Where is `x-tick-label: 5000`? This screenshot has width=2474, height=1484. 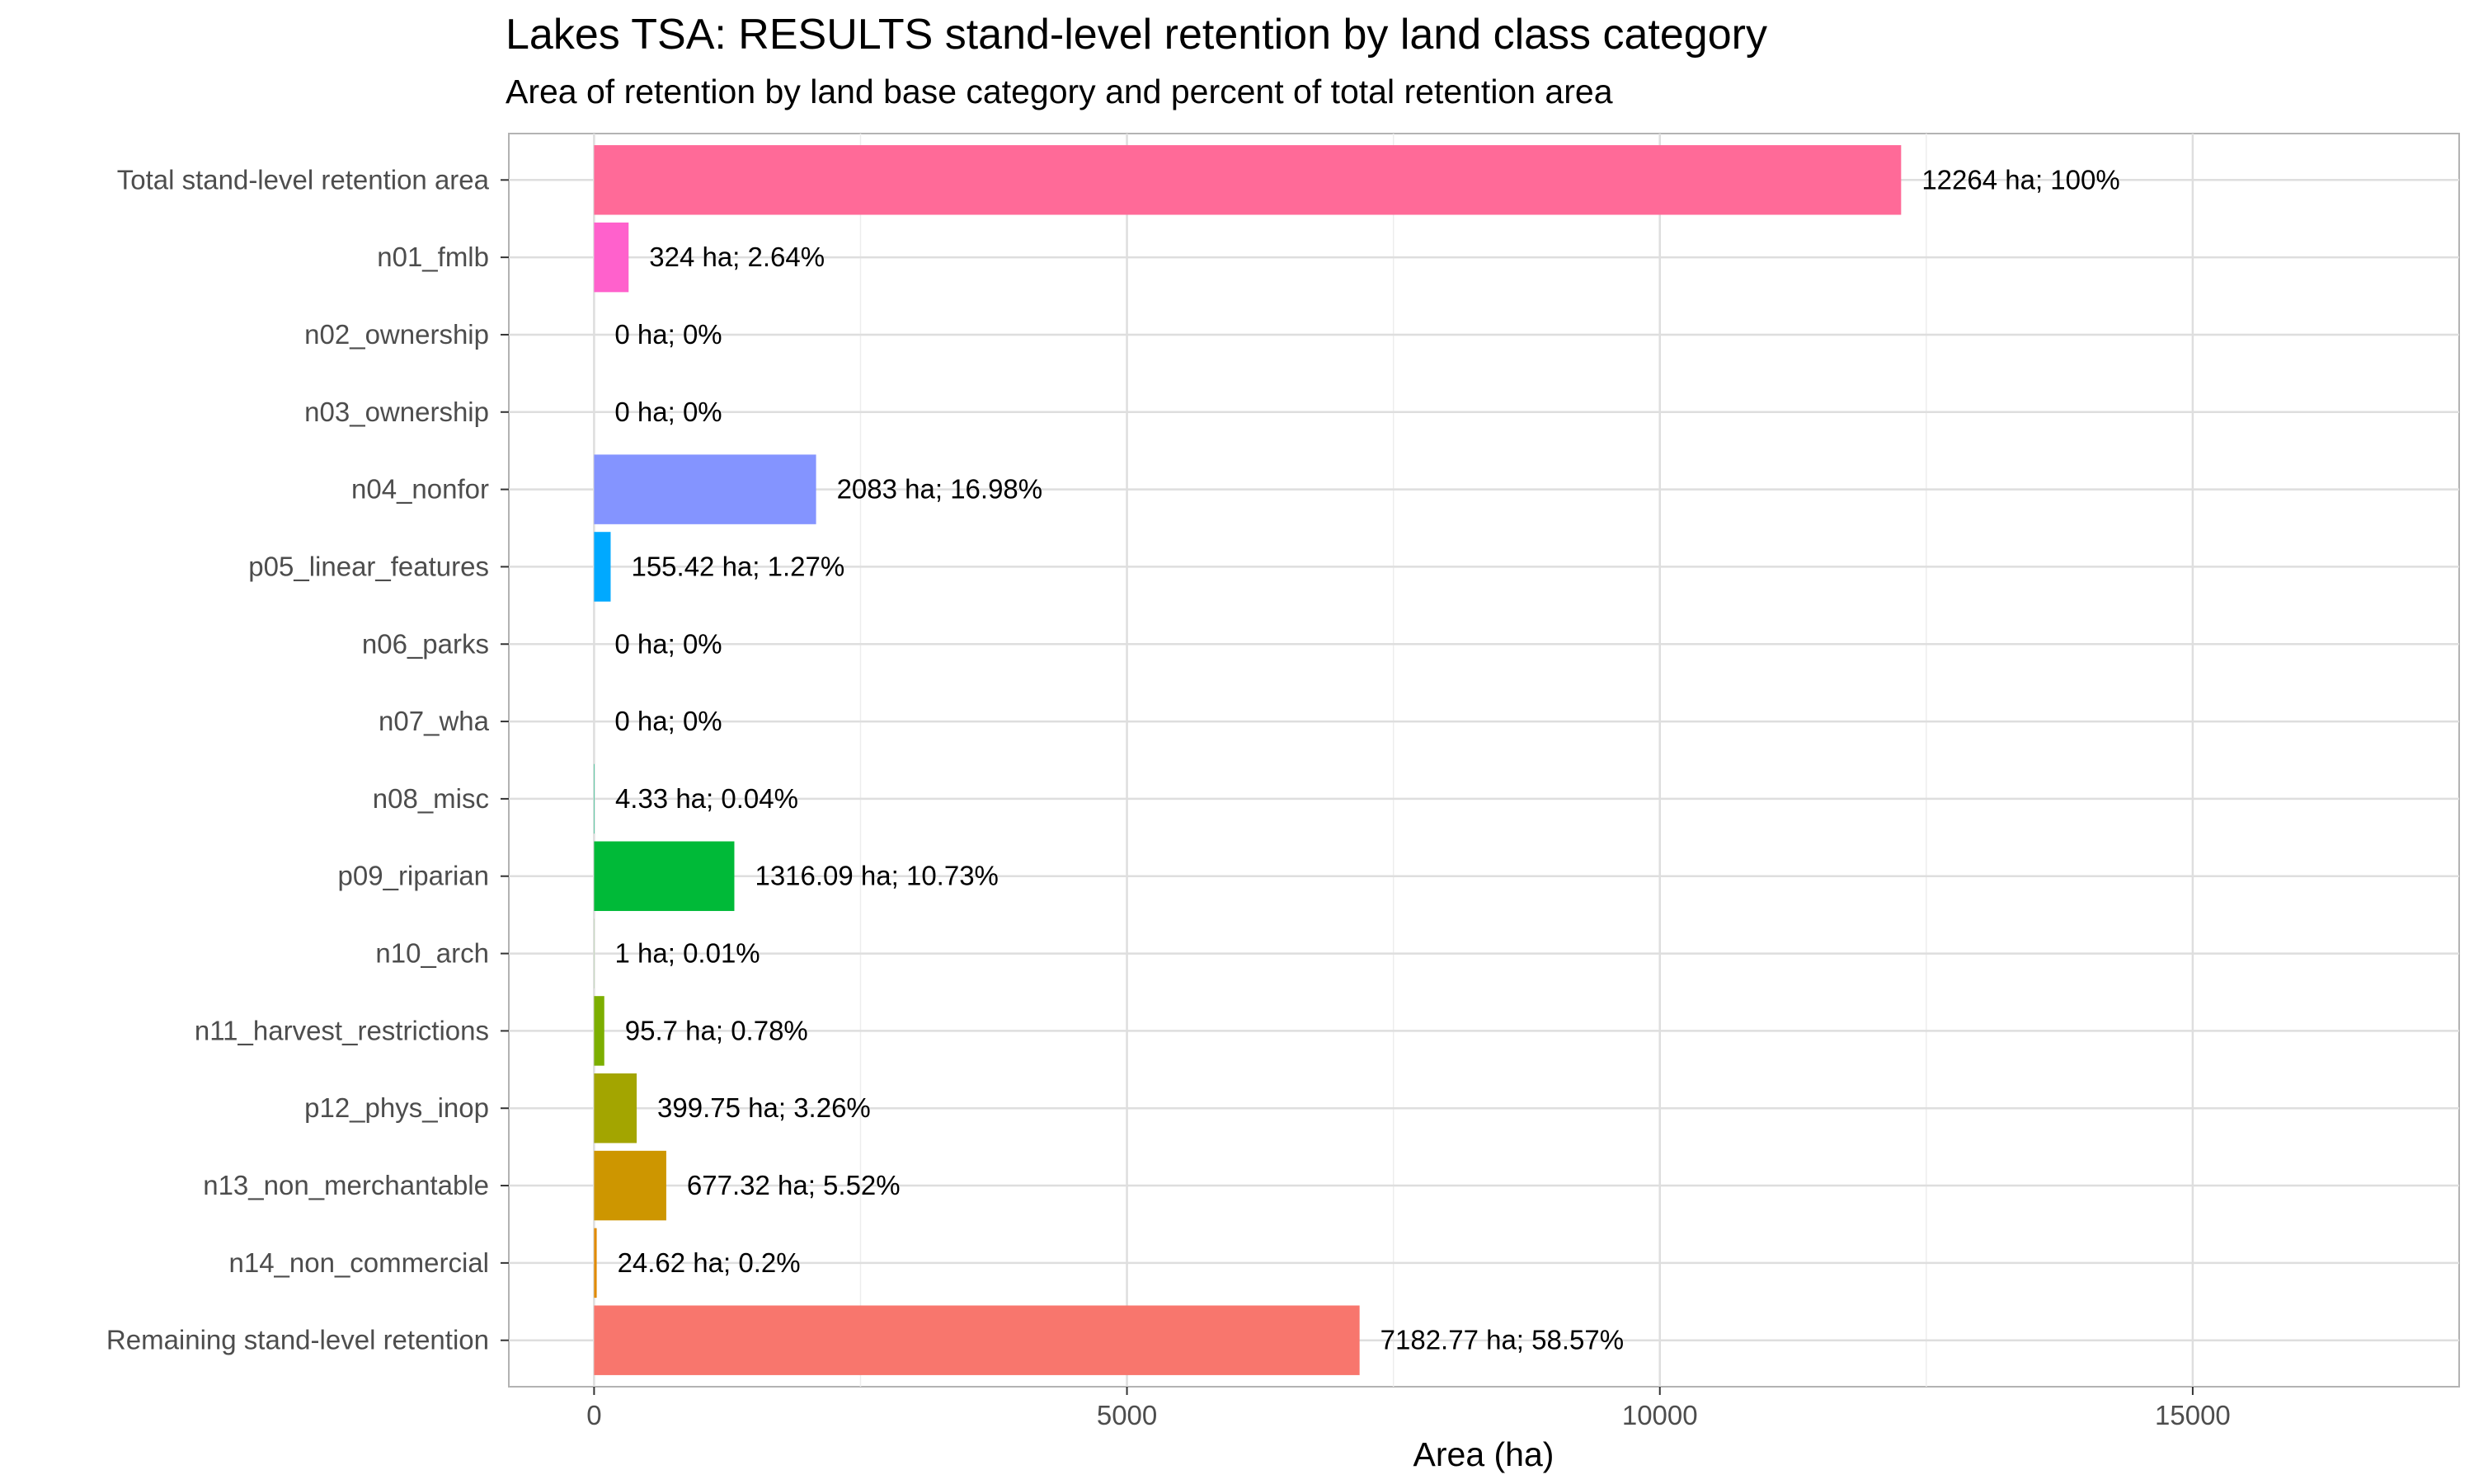 x-tick-label: 5000 is located at coordinates (1127, 1415).